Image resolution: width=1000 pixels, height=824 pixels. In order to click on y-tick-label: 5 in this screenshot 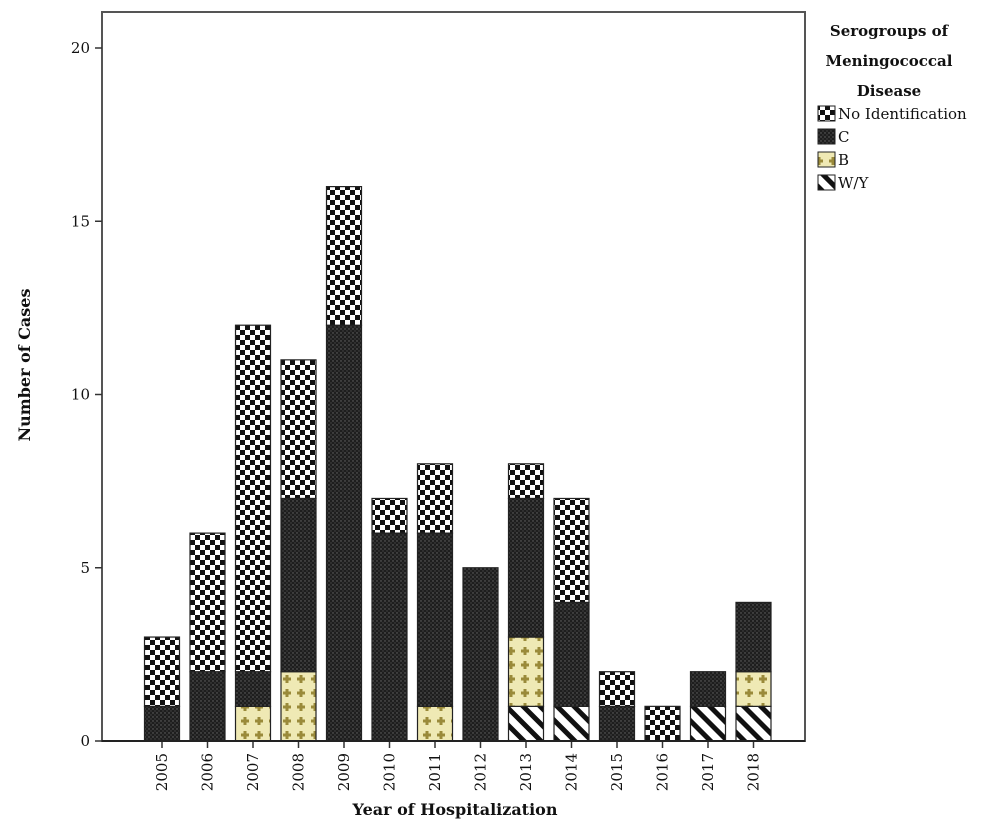, I will do `click(85, 568)`.